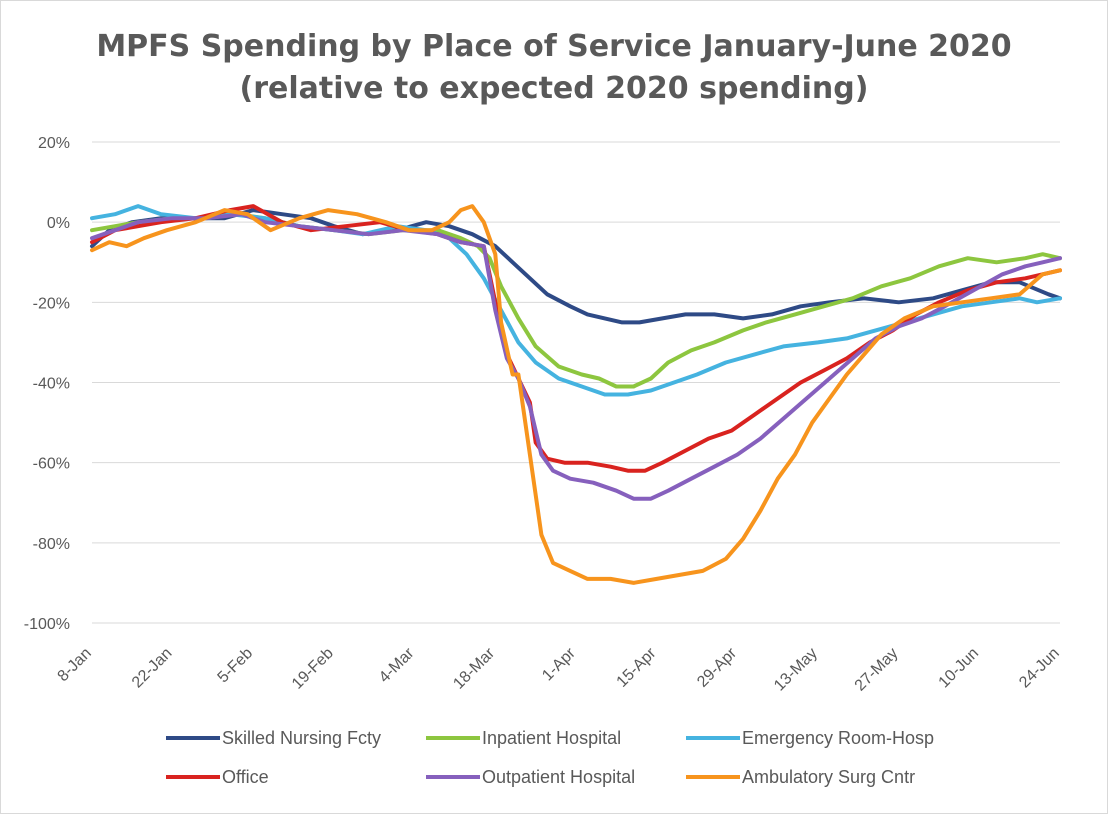  What do you see at coordinates (75, 665) in the screenshot?
I see `x-tick-label: 8-Jan` at bounding box center [75, 665].